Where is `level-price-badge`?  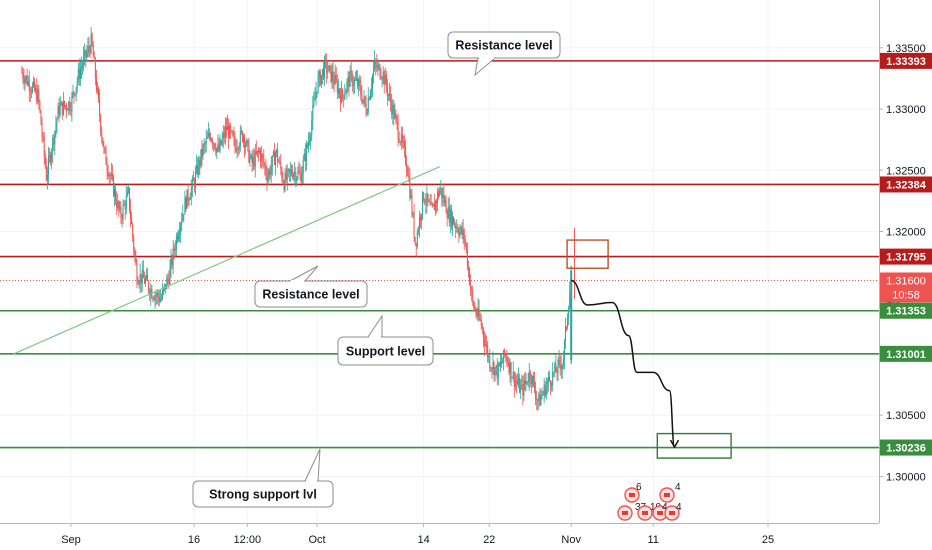
level-price-badge is located at coordinates (906, 353).